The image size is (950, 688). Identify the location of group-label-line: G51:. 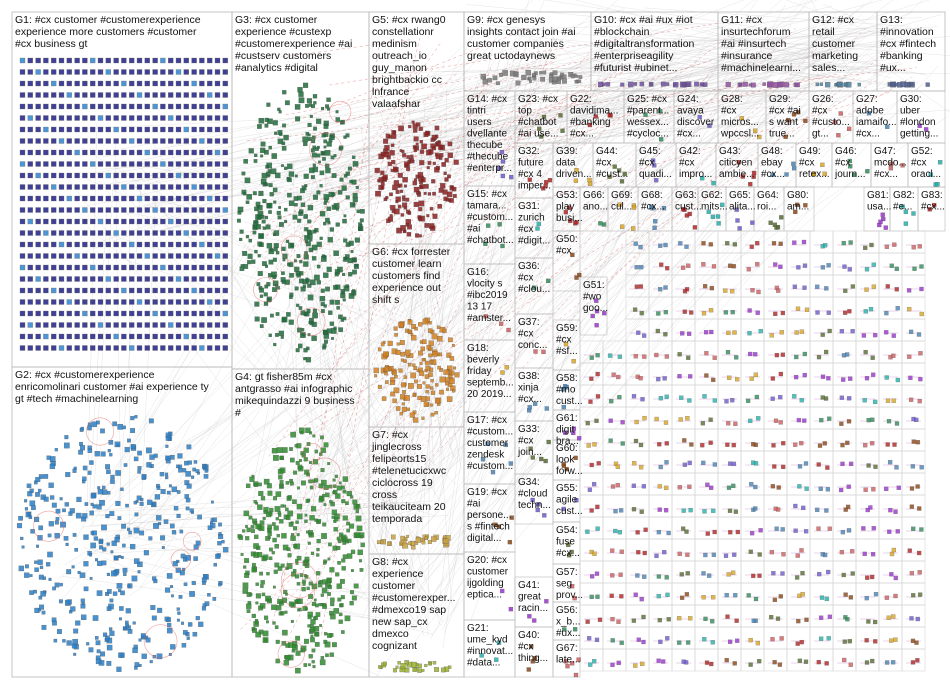
(594, 285).